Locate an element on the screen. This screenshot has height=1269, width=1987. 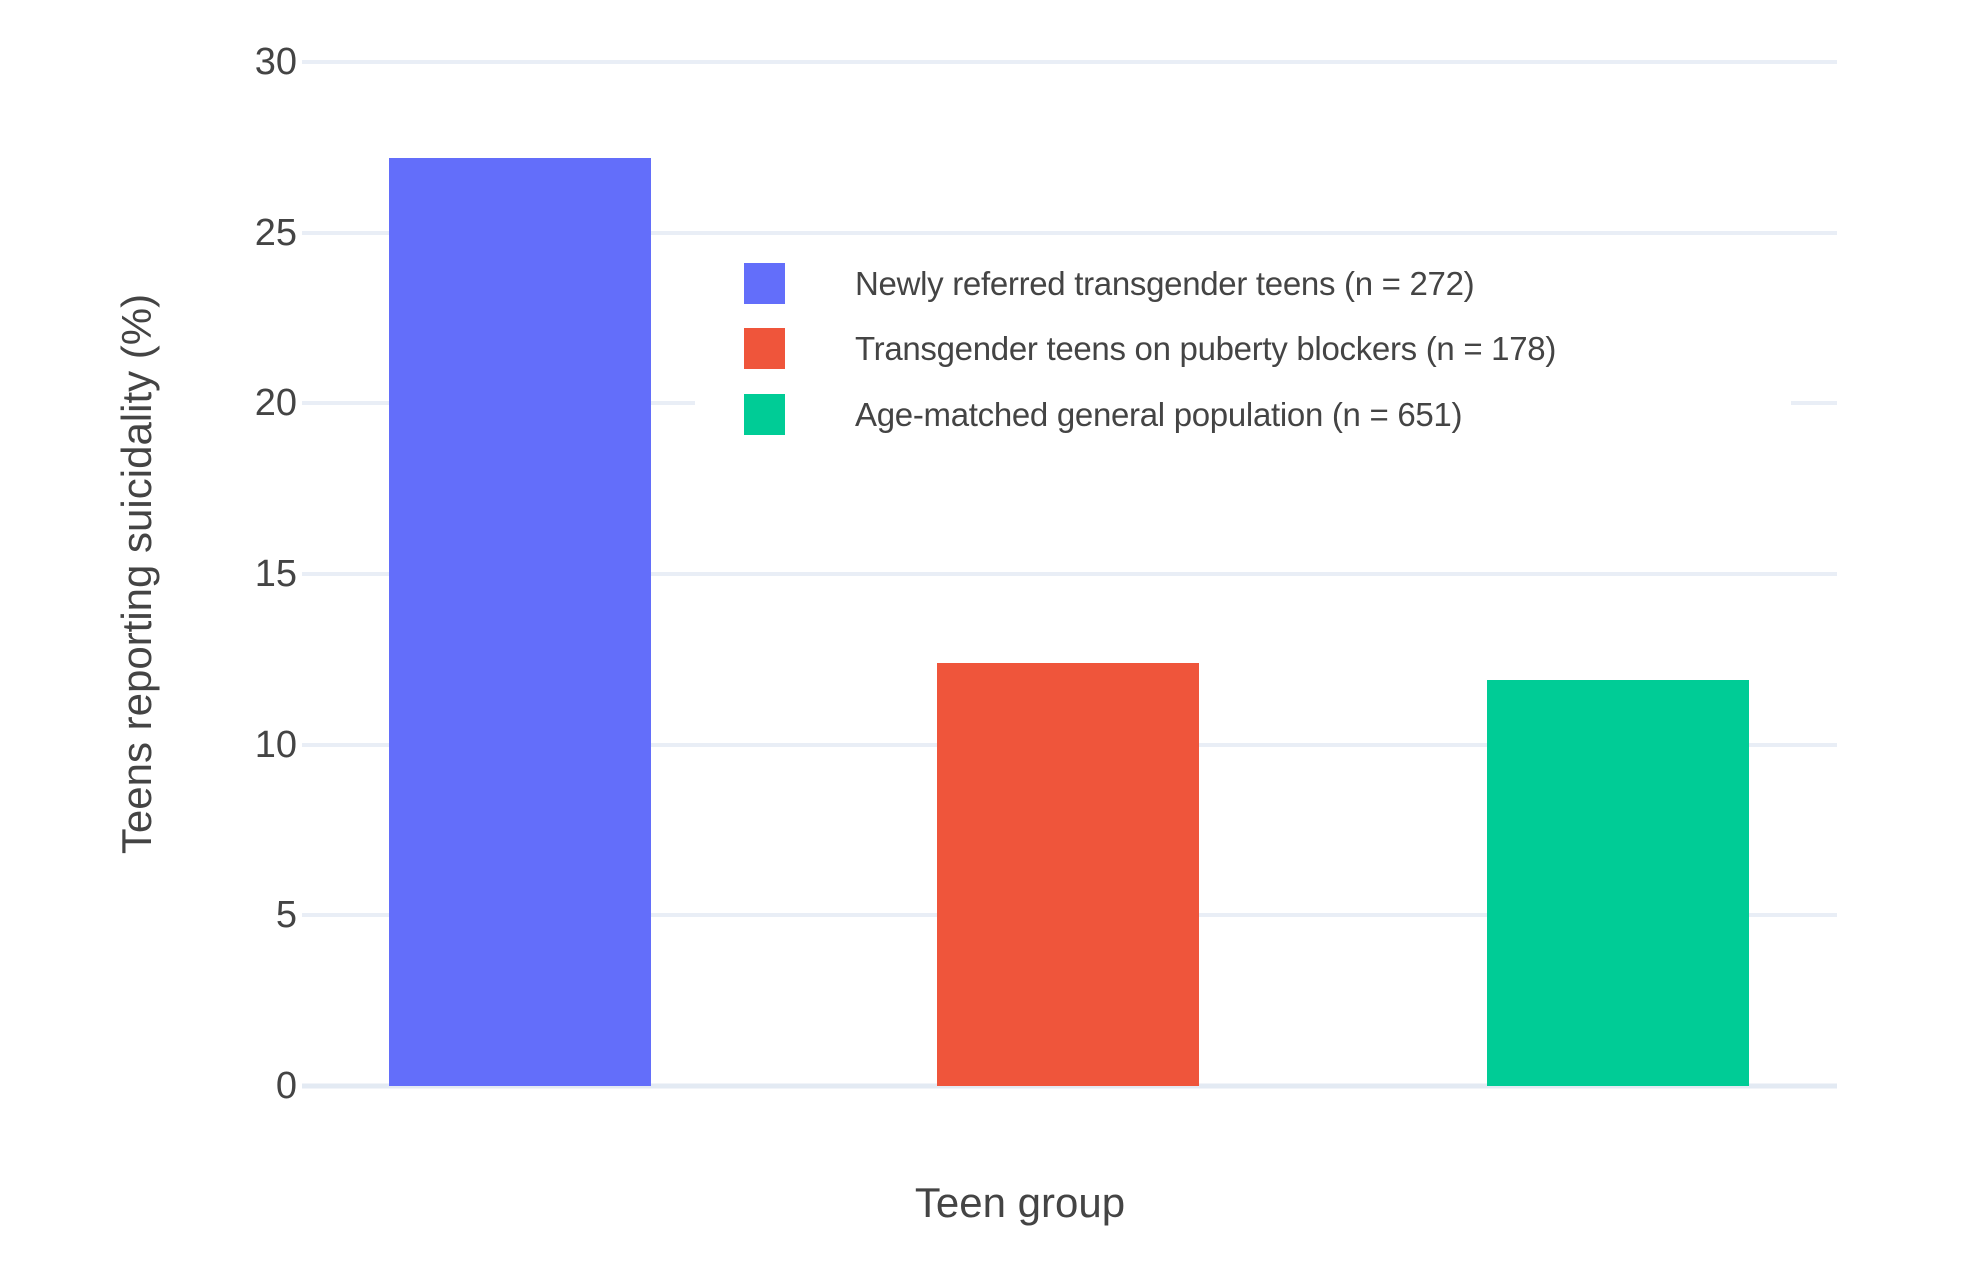
y-axis-title: Teens reporting suicidality (%) is located at coordinates (136, 574).